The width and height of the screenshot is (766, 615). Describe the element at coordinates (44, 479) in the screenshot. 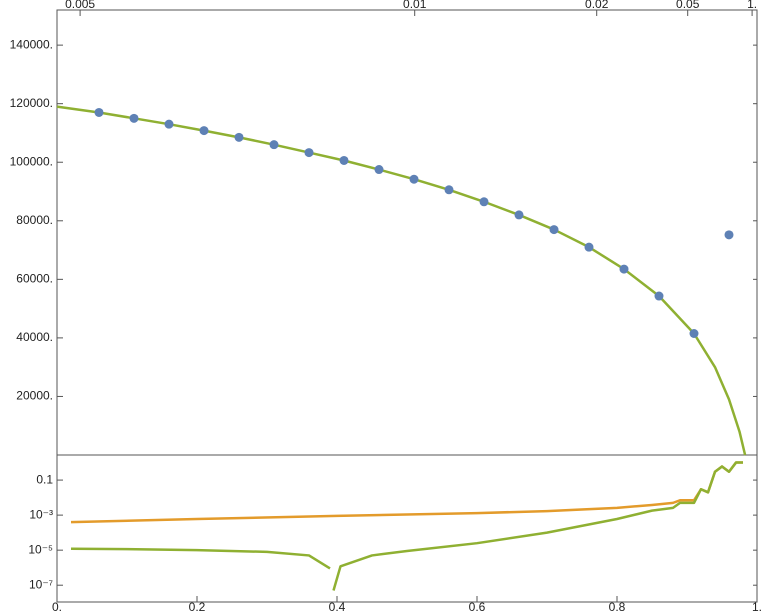

I see `y-tick-label: 0.1` at that location.